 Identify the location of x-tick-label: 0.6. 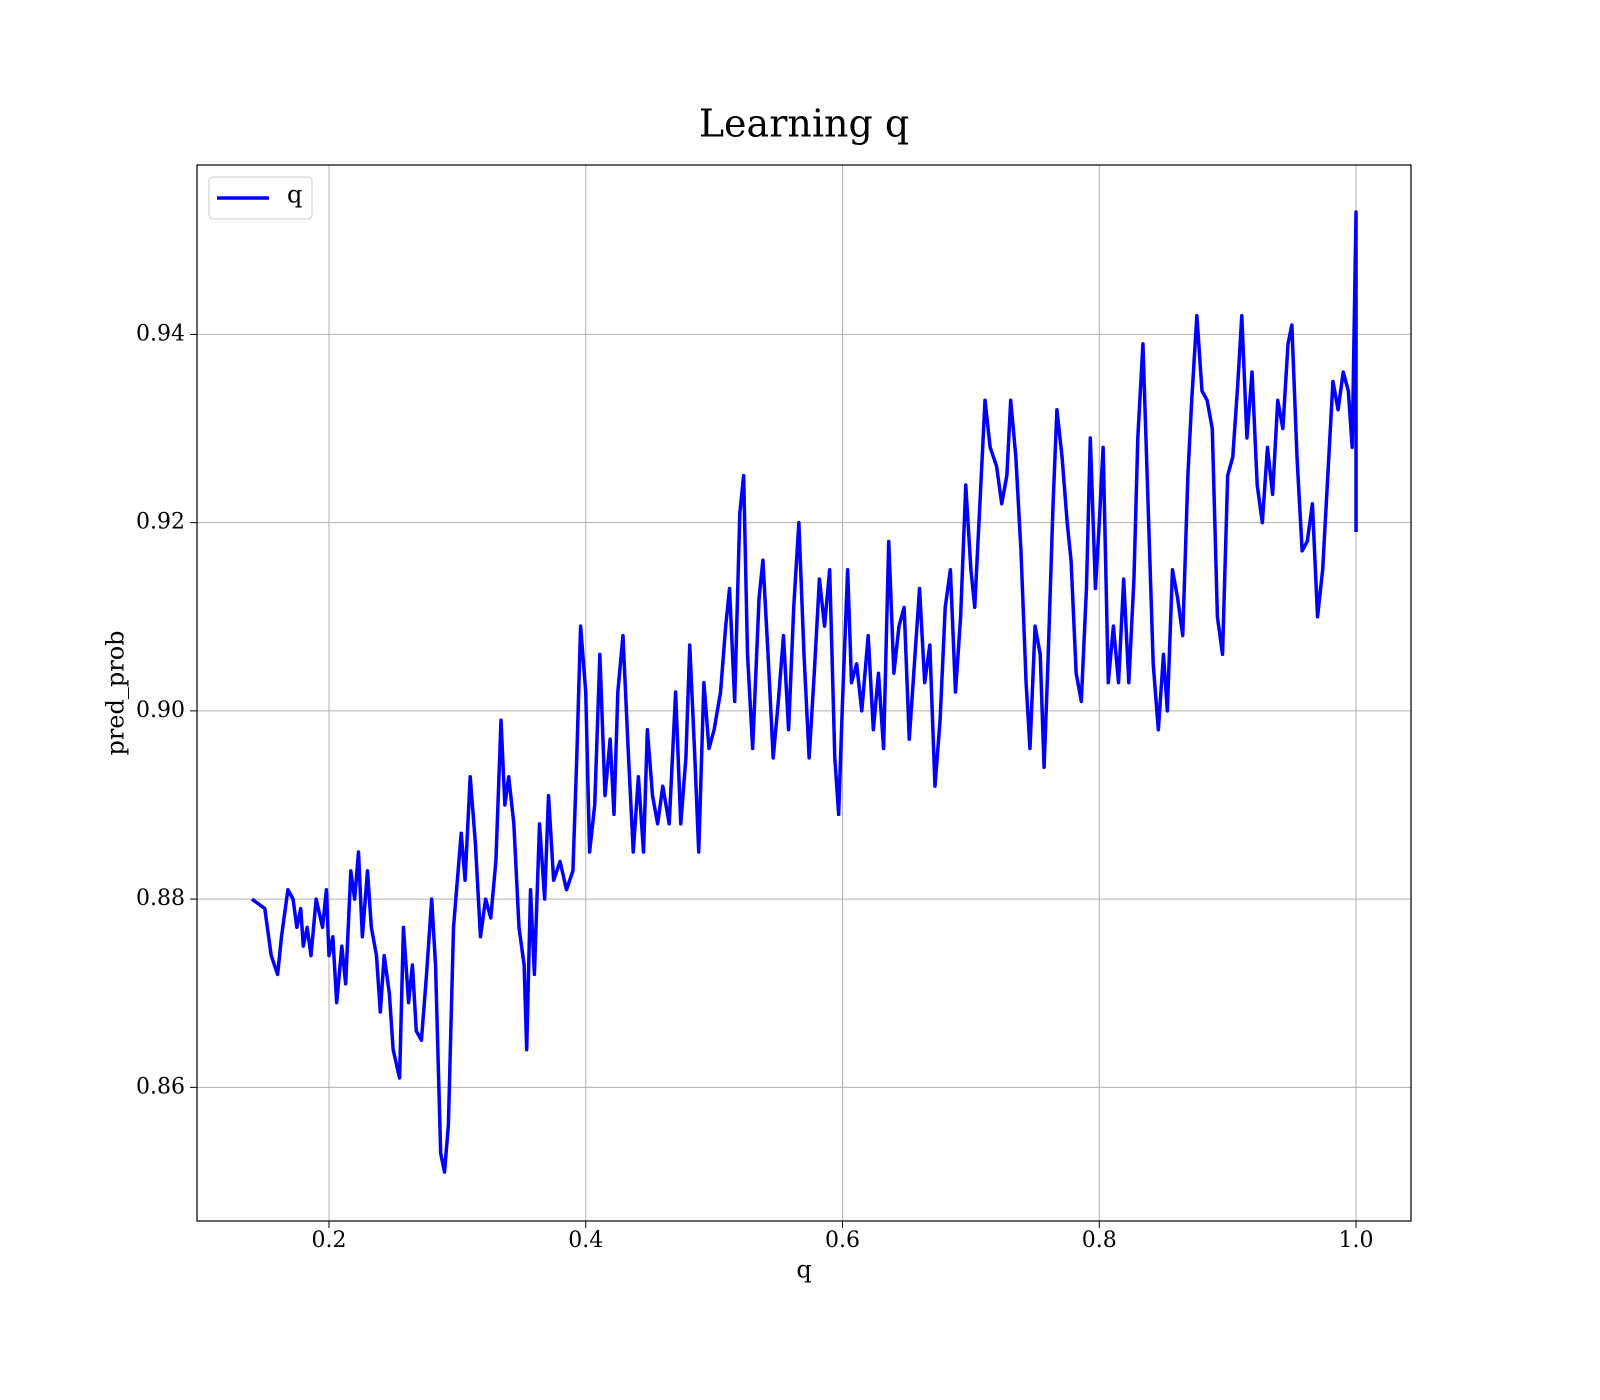
(842, 1240).